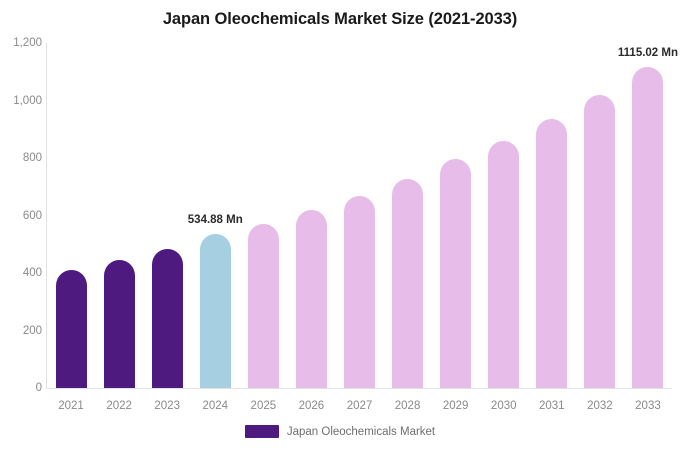  Describe the element at coordinates (167, 406) in the screenshot. I see `x-axis-tick-label: 2023` at that location.